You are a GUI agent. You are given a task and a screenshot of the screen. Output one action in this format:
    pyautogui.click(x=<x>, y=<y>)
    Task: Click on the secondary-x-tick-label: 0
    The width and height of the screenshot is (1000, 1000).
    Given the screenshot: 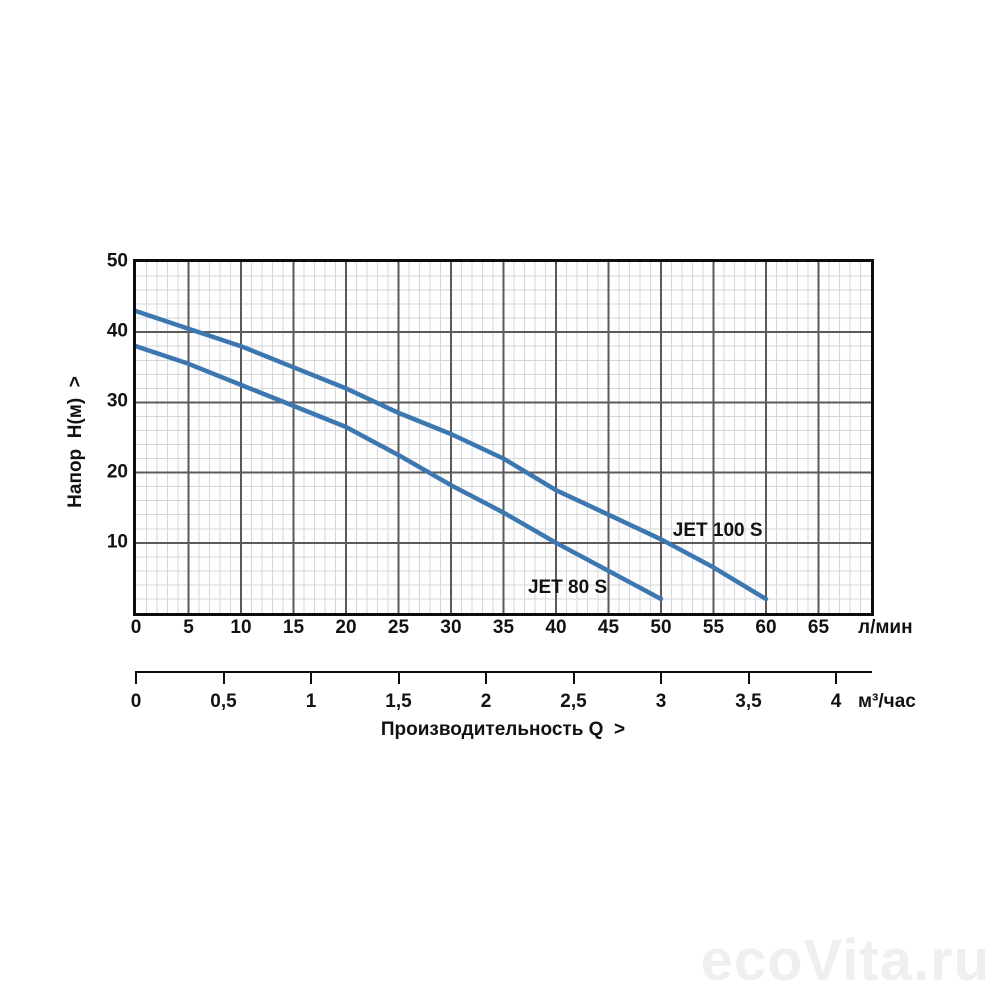 What is the action you would take?
    pyautogui.click(x=136, y=701)
    